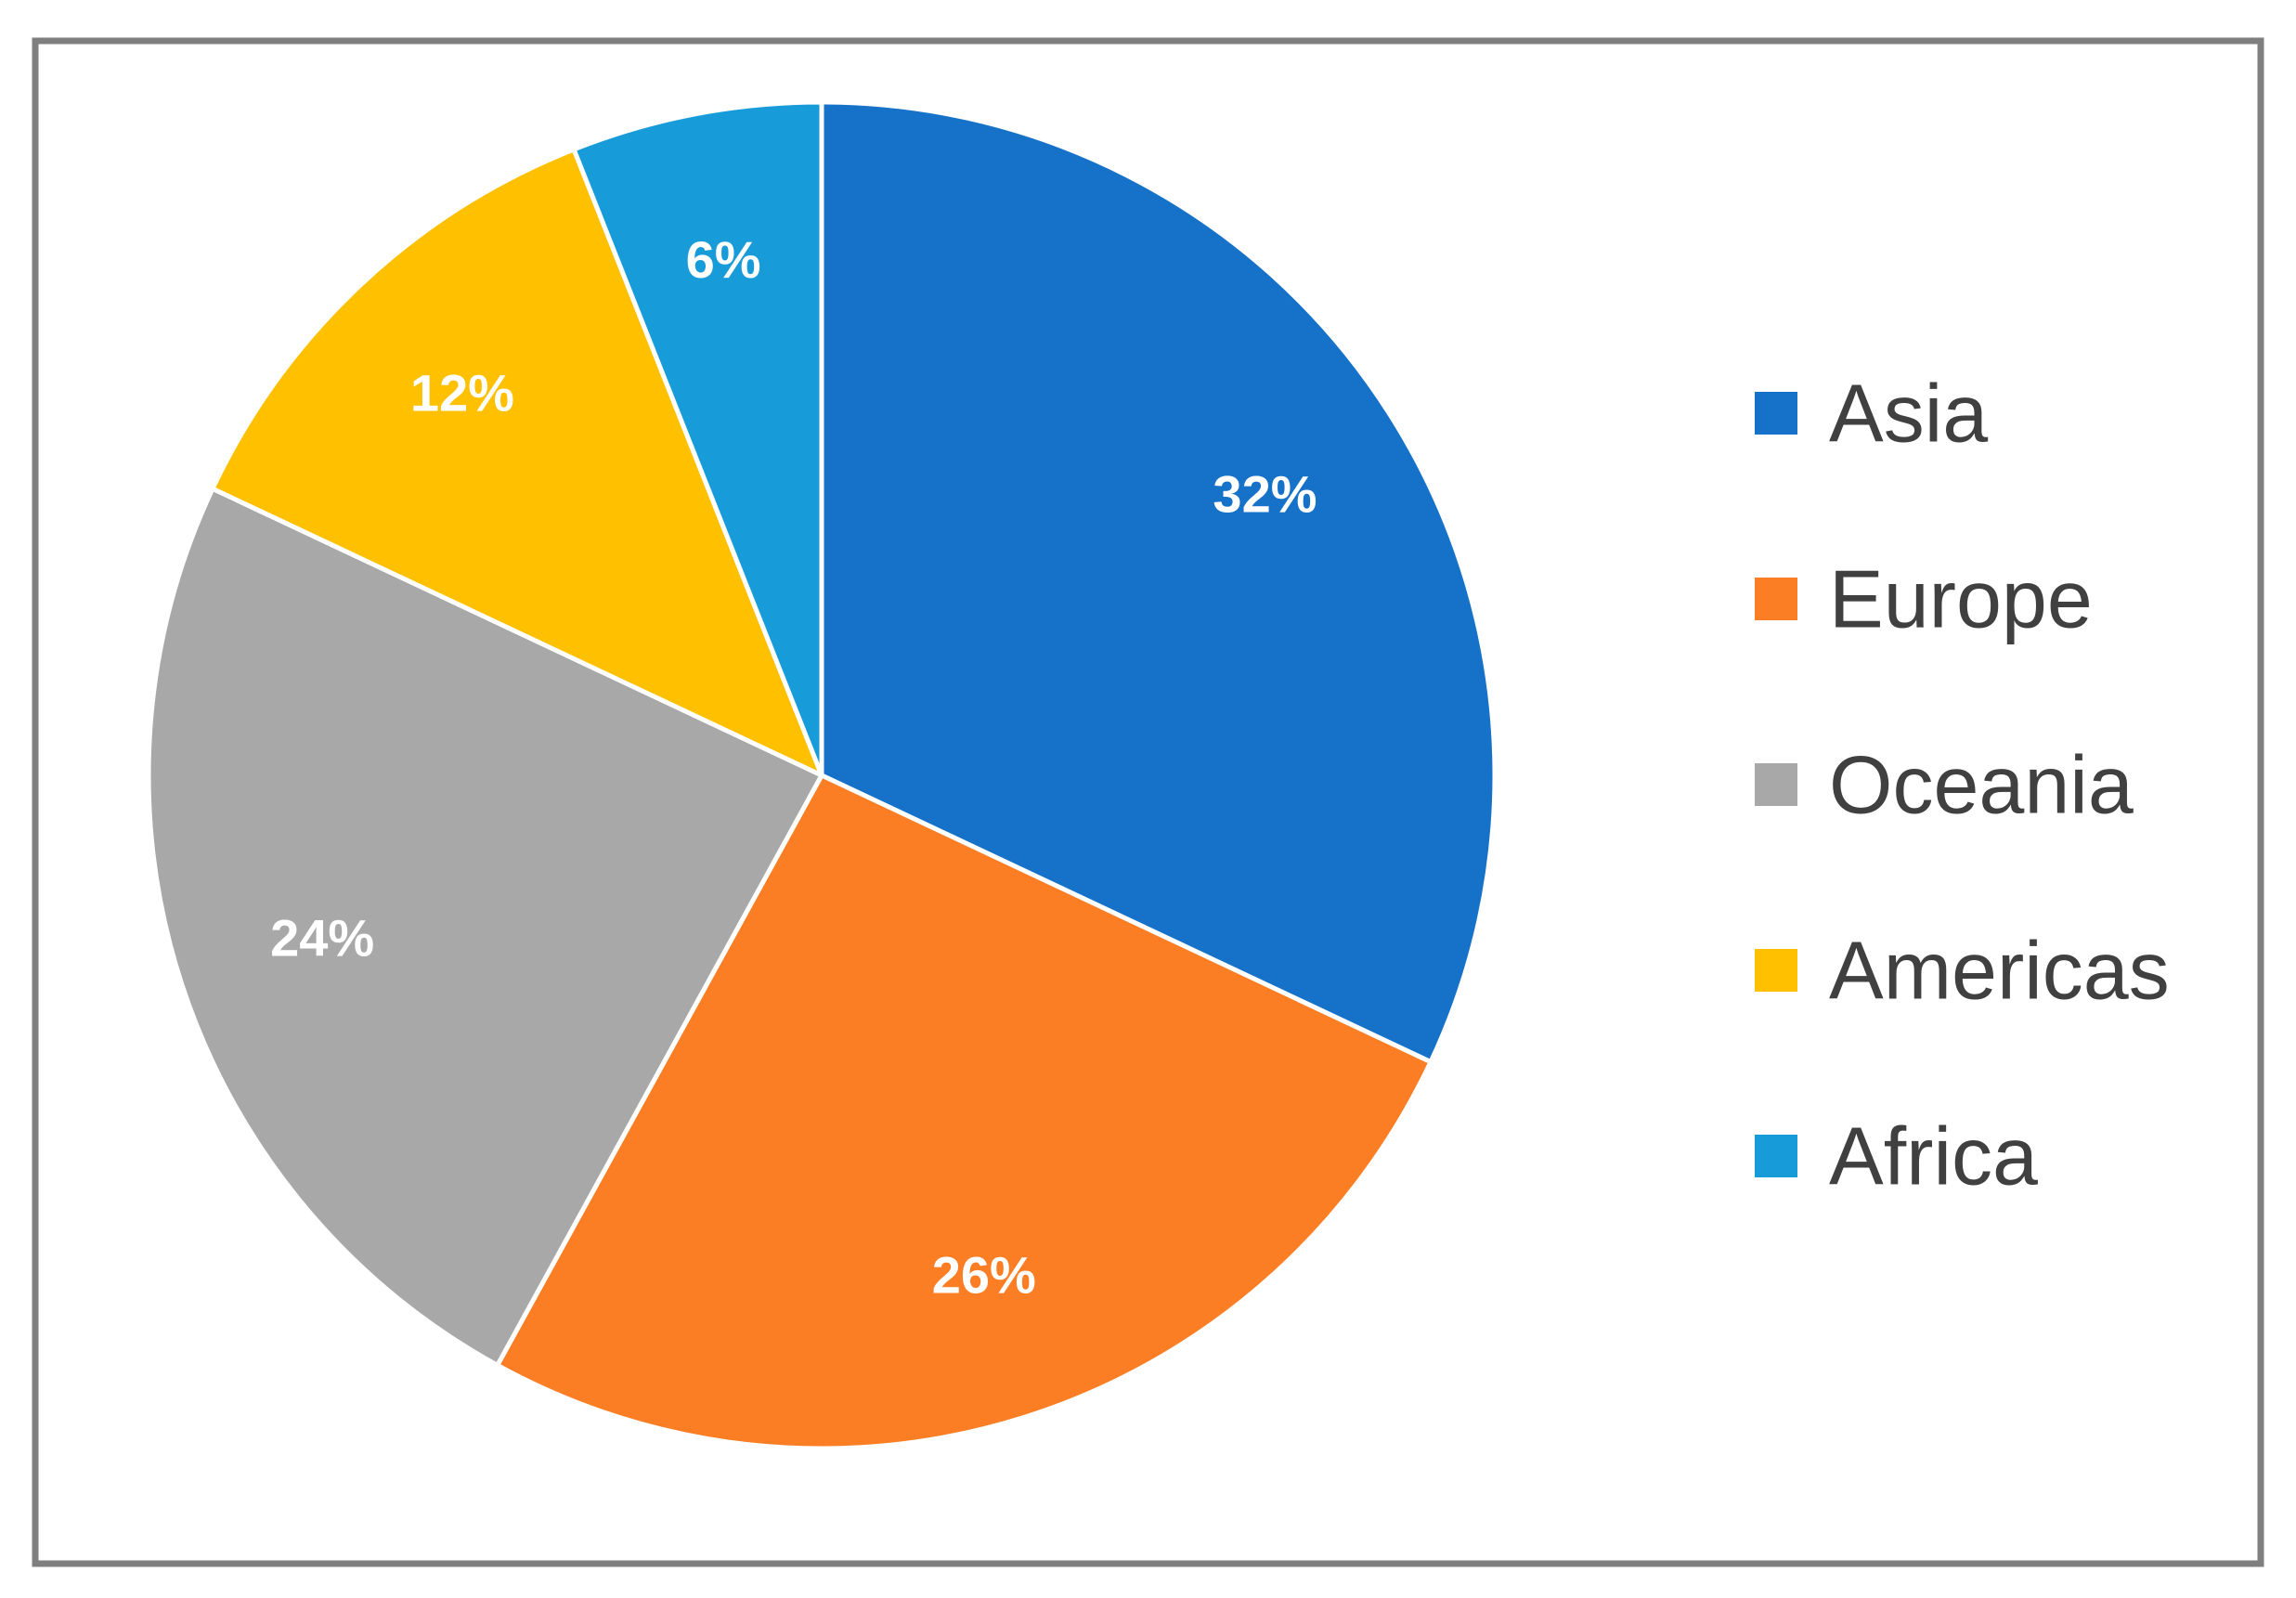  Describe the element at coordinates (1999, 971) in the screenshot. I see `legend-label-americas: Americas` at that location.